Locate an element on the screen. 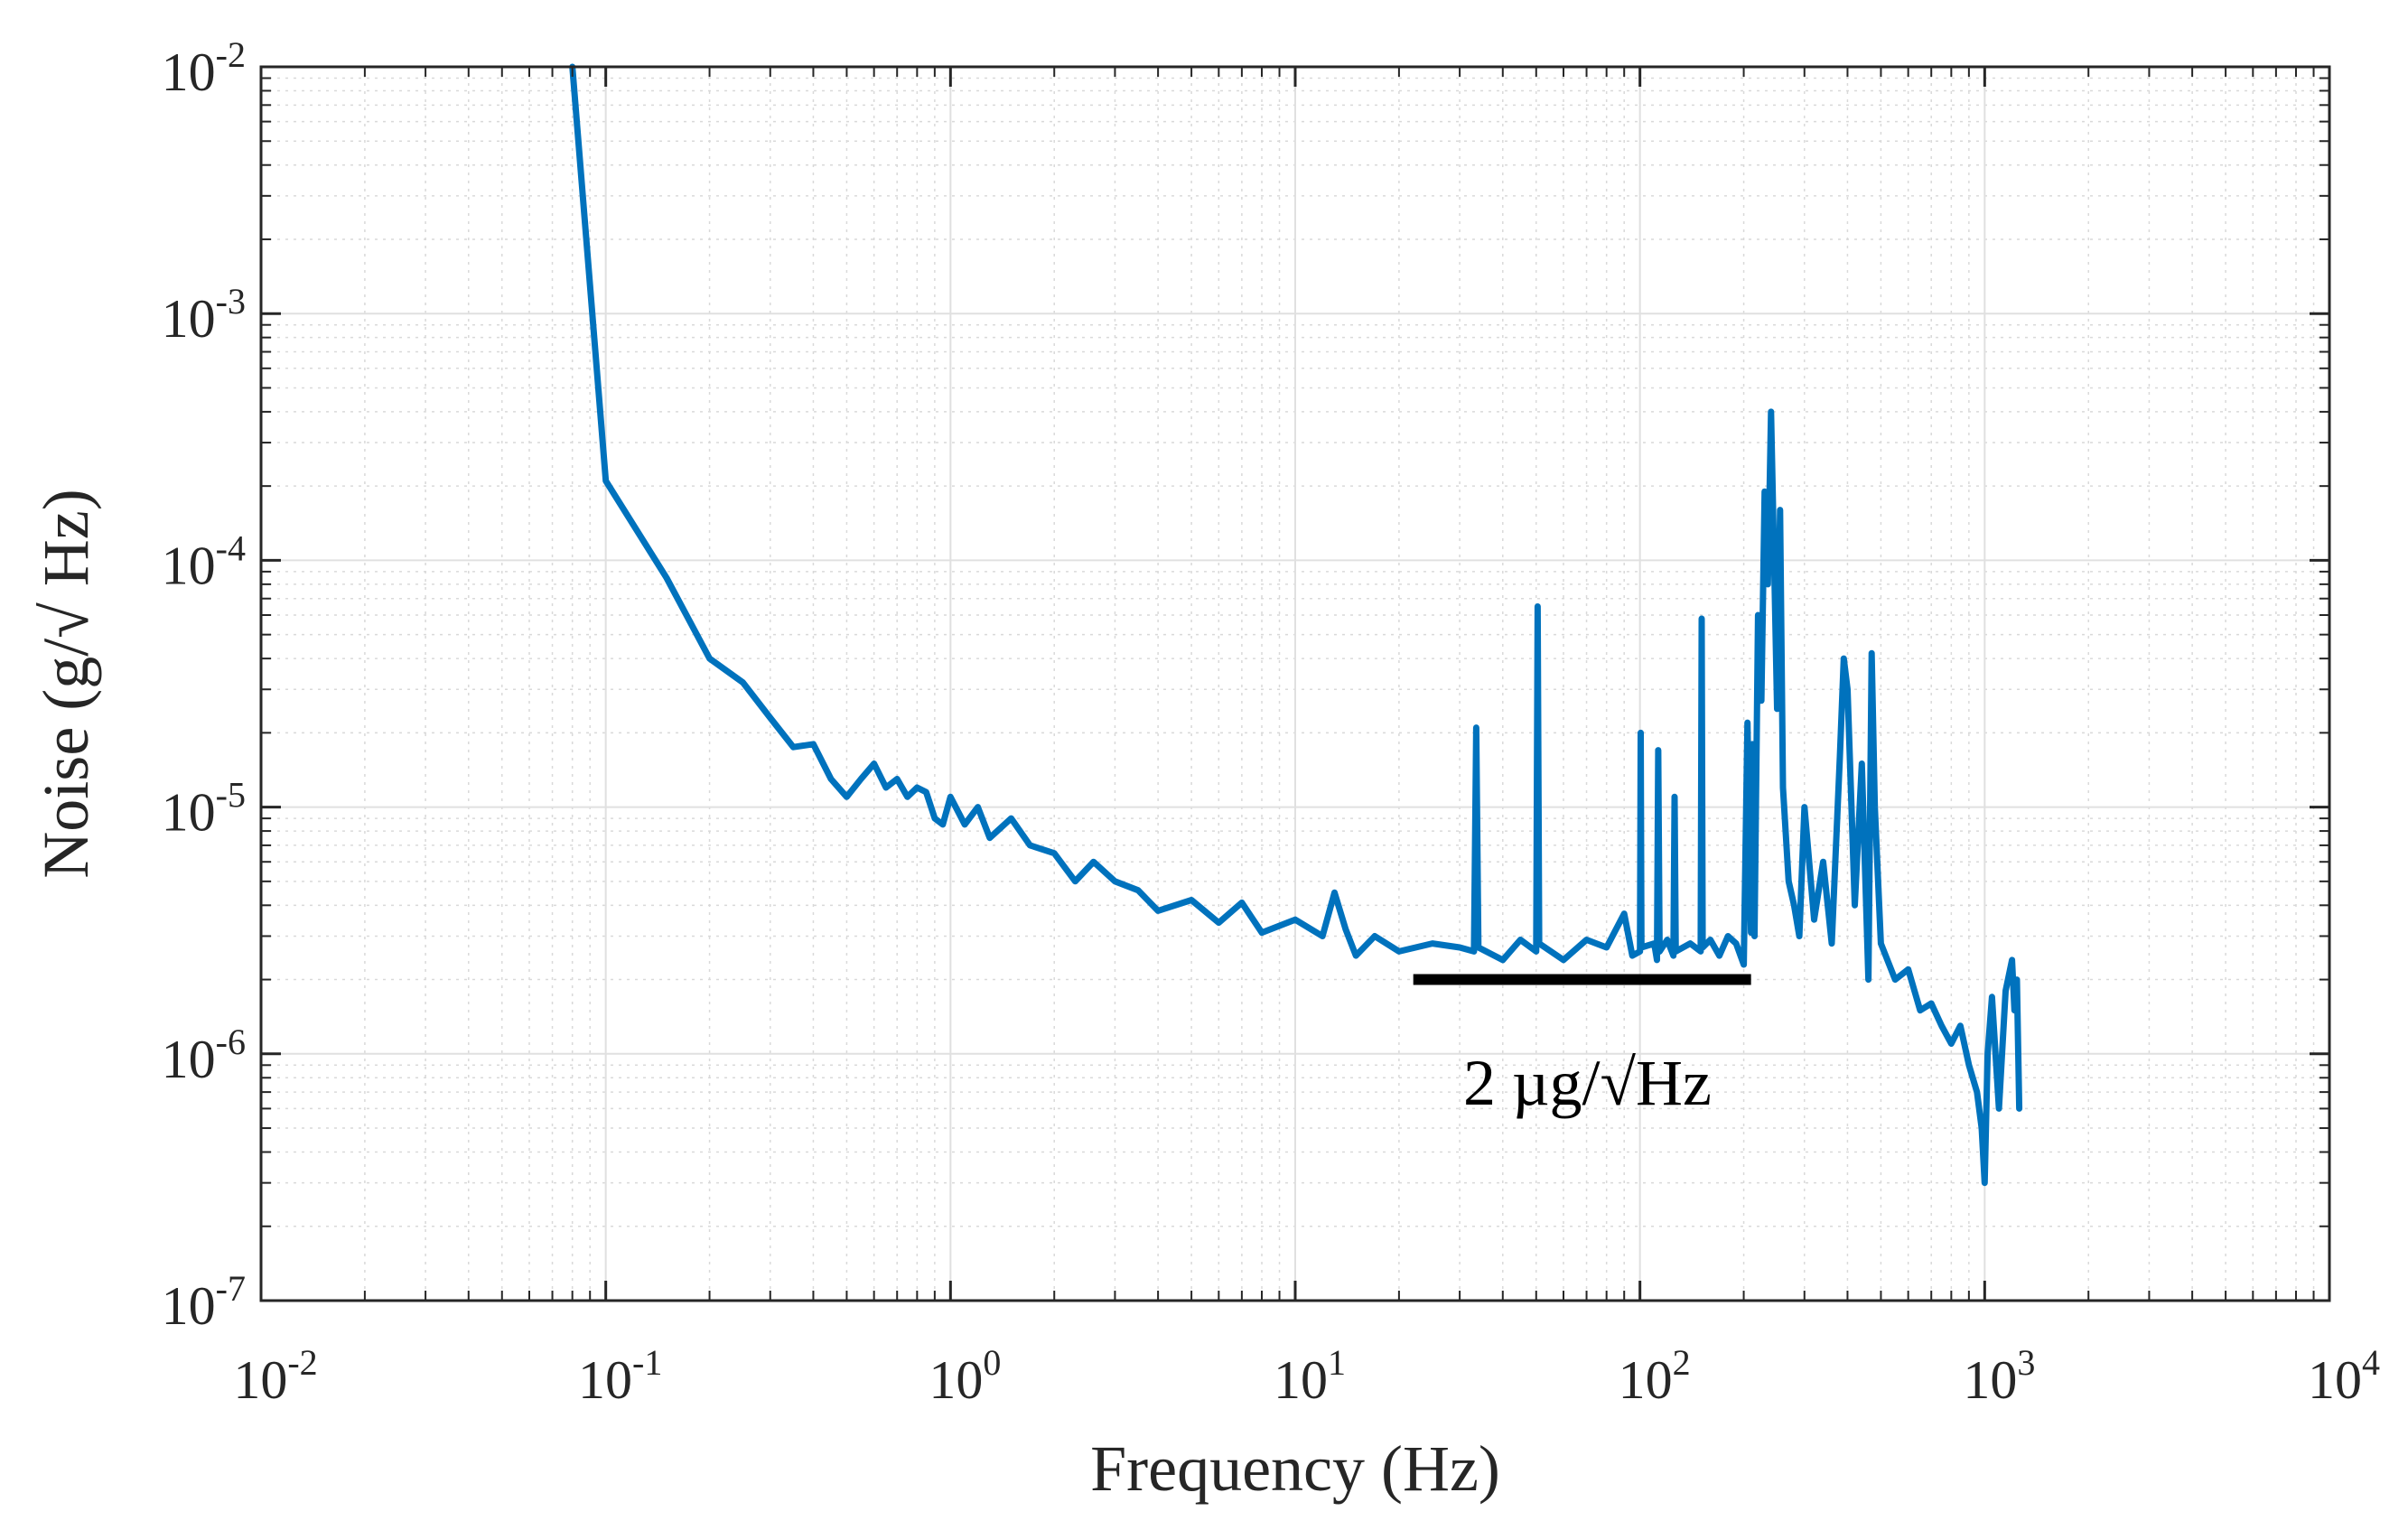 Image resolution: width=2408 pixels, height=1530 pixels. x-tick-label: 10³ is located at coordinates (1999, 1376).